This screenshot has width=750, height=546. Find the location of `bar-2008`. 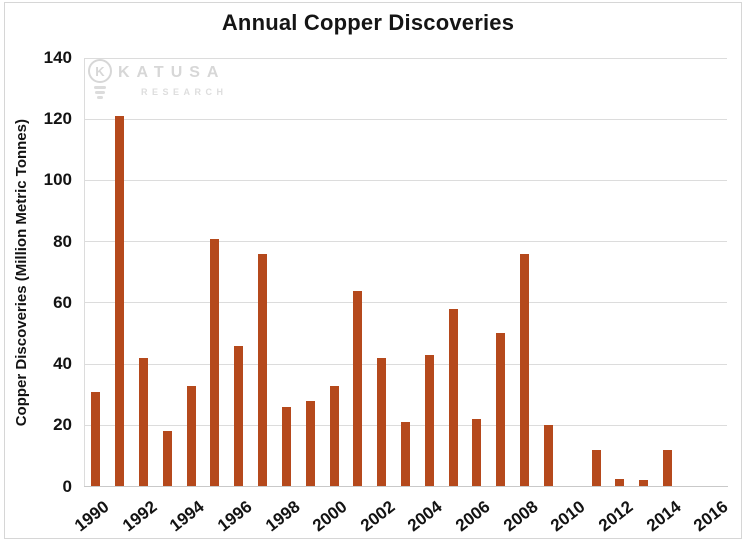

bar-2008 is located at coordinates (525, 370).